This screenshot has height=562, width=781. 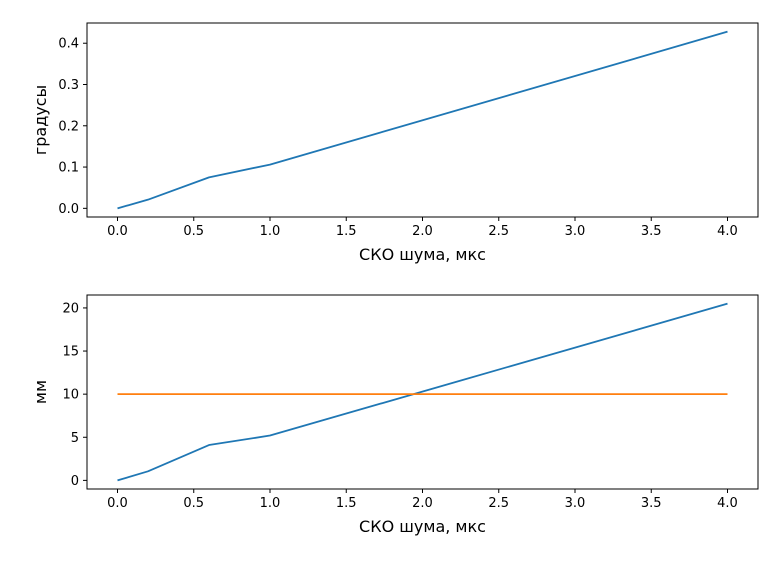 I want to click on y-tick-label: 0, so click(x=75, y=481).